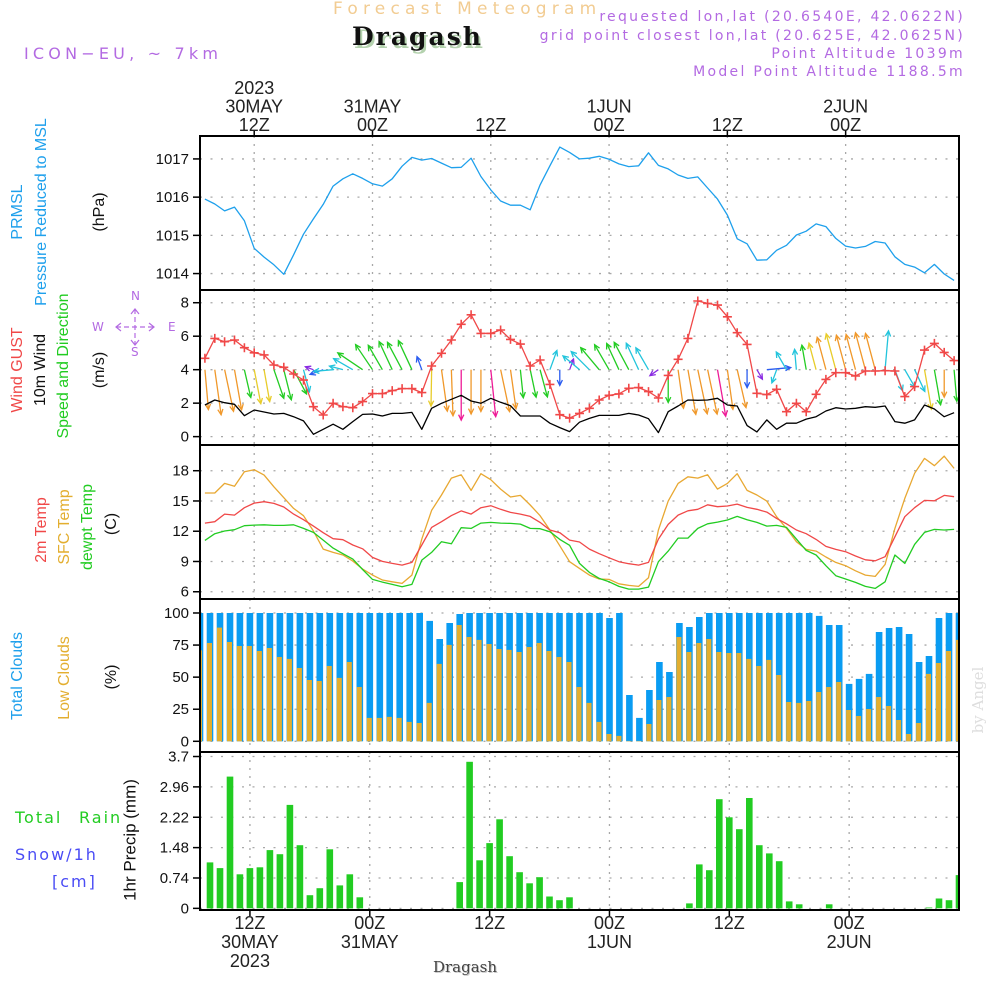  What do you see at coordinates (174, 878) in the screenshot?
I see `y-tick-label: 0.74` at bounding box center [174, 878].